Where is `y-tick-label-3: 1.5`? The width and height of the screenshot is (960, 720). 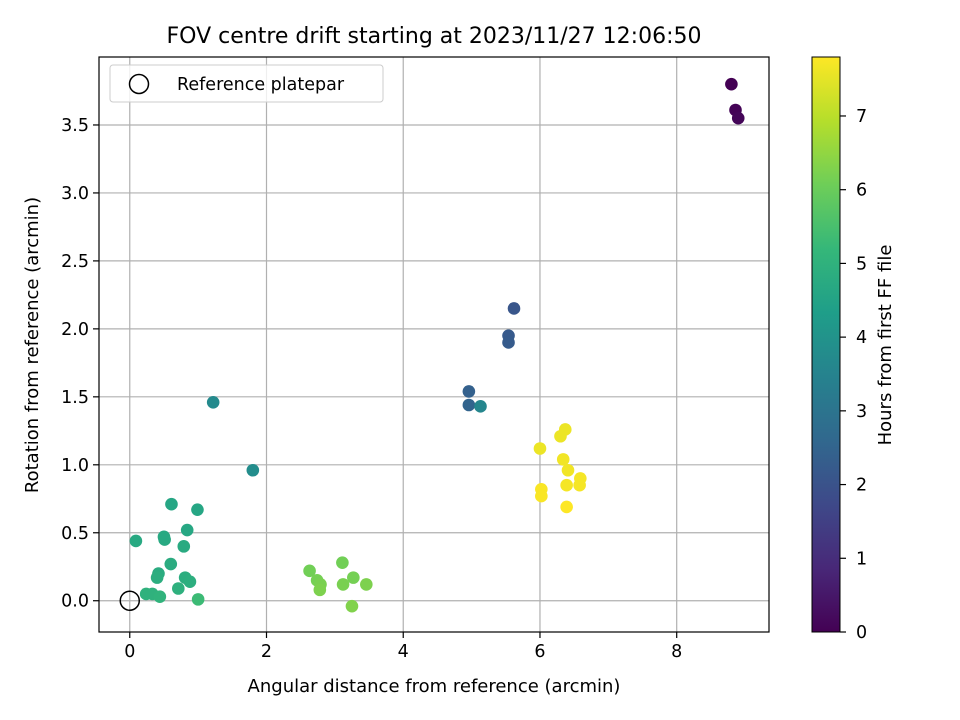 y-tick-label-3: 1.5 is located at coordinates (75, 398).